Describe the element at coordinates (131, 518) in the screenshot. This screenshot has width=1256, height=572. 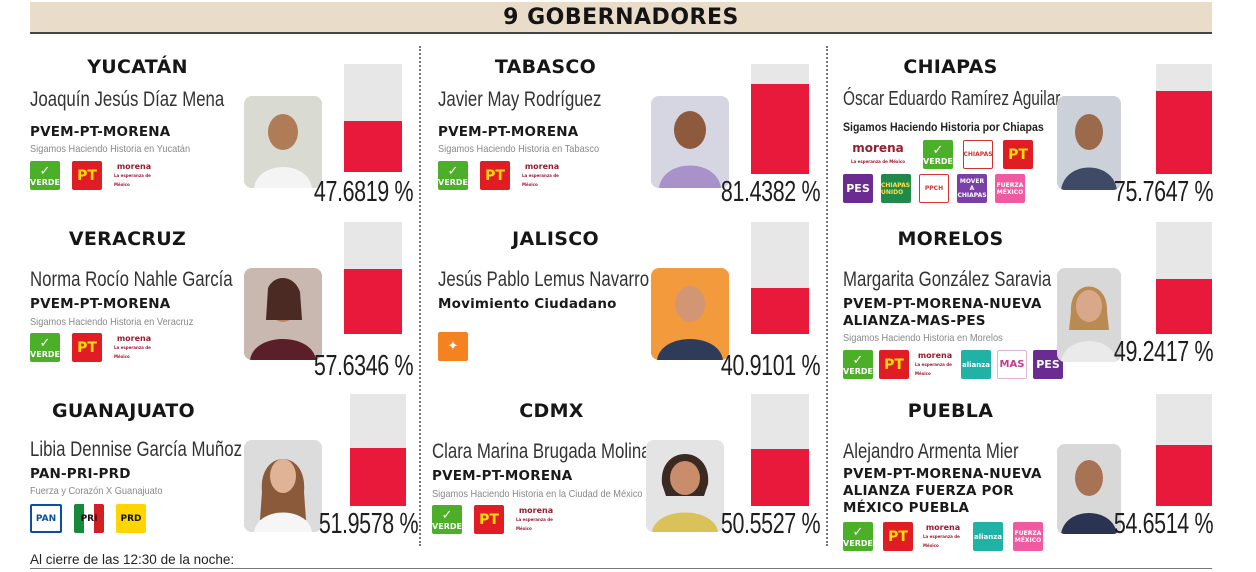
I see `prd-logo: PRD` at that location.